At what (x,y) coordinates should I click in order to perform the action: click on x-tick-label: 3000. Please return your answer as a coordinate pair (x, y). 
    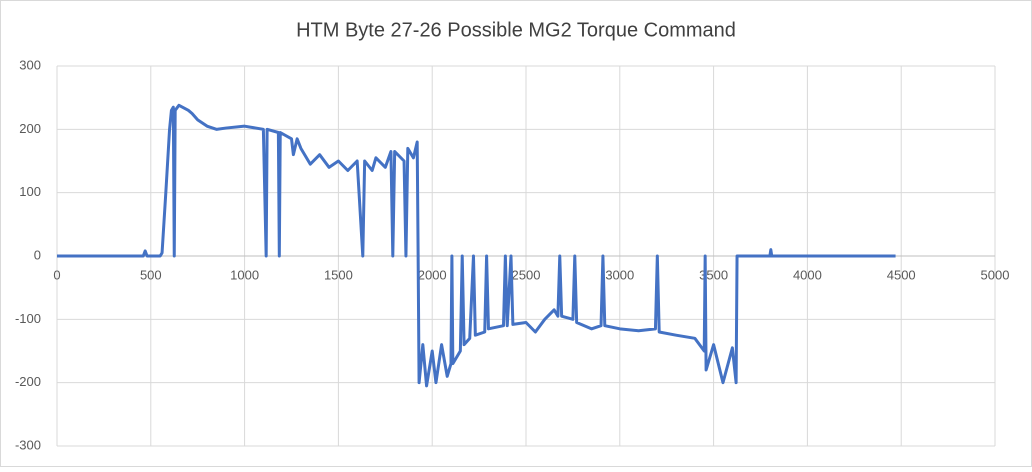
    Looking at the image, I should click on (619, 274).